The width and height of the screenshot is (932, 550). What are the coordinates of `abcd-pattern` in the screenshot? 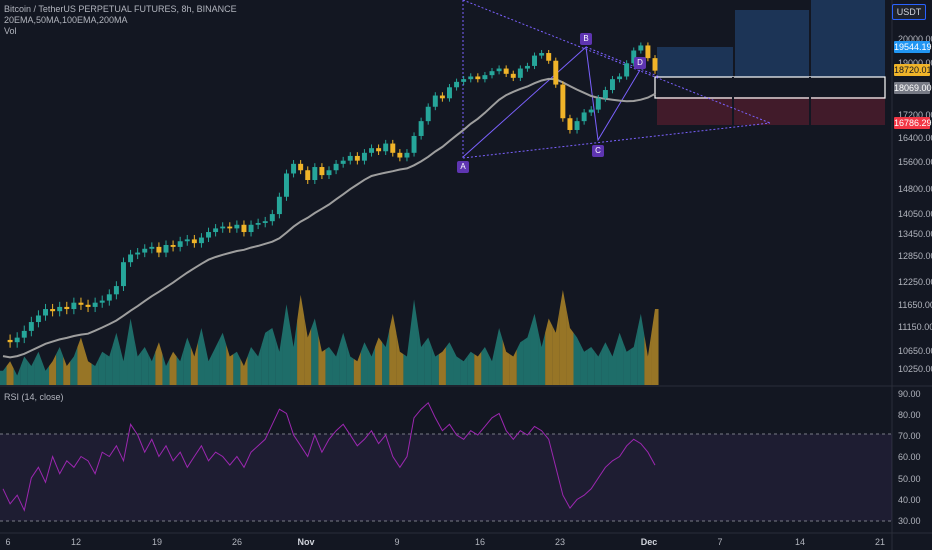 It's located at (551, 101).